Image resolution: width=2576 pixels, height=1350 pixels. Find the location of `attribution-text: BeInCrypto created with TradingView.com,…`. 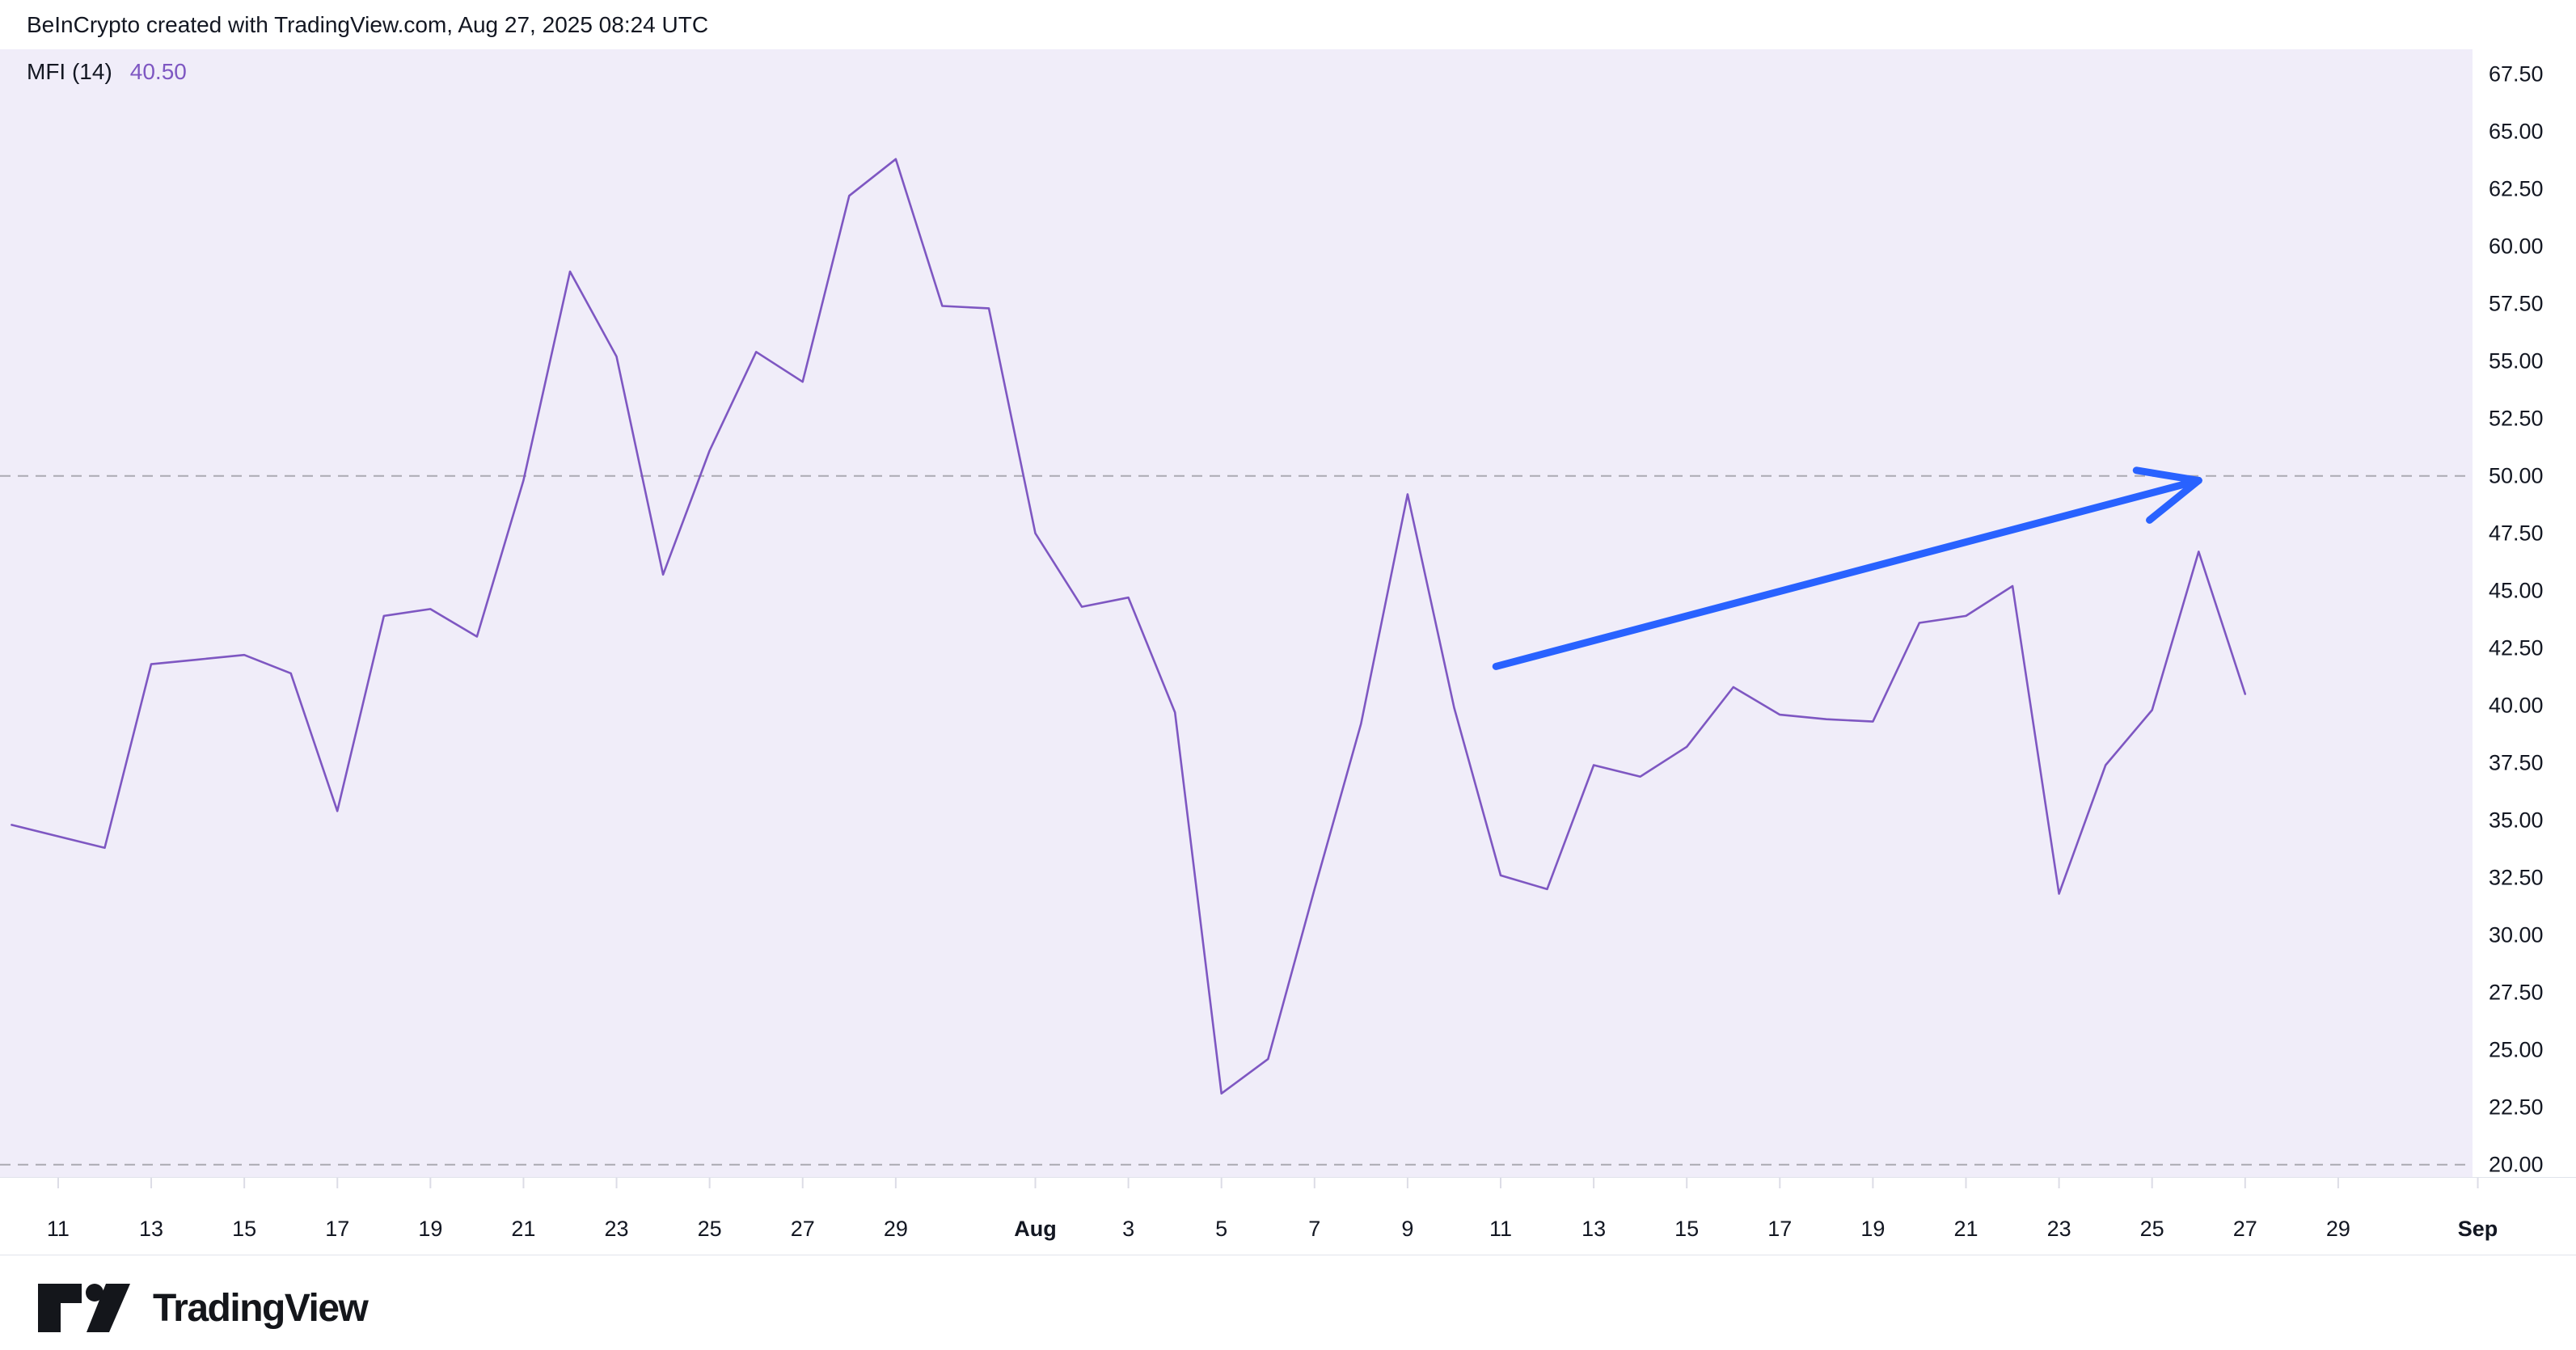

attribution-text: BeInCrypto created with TradingView.com,… is located at coordinates (368, 24).